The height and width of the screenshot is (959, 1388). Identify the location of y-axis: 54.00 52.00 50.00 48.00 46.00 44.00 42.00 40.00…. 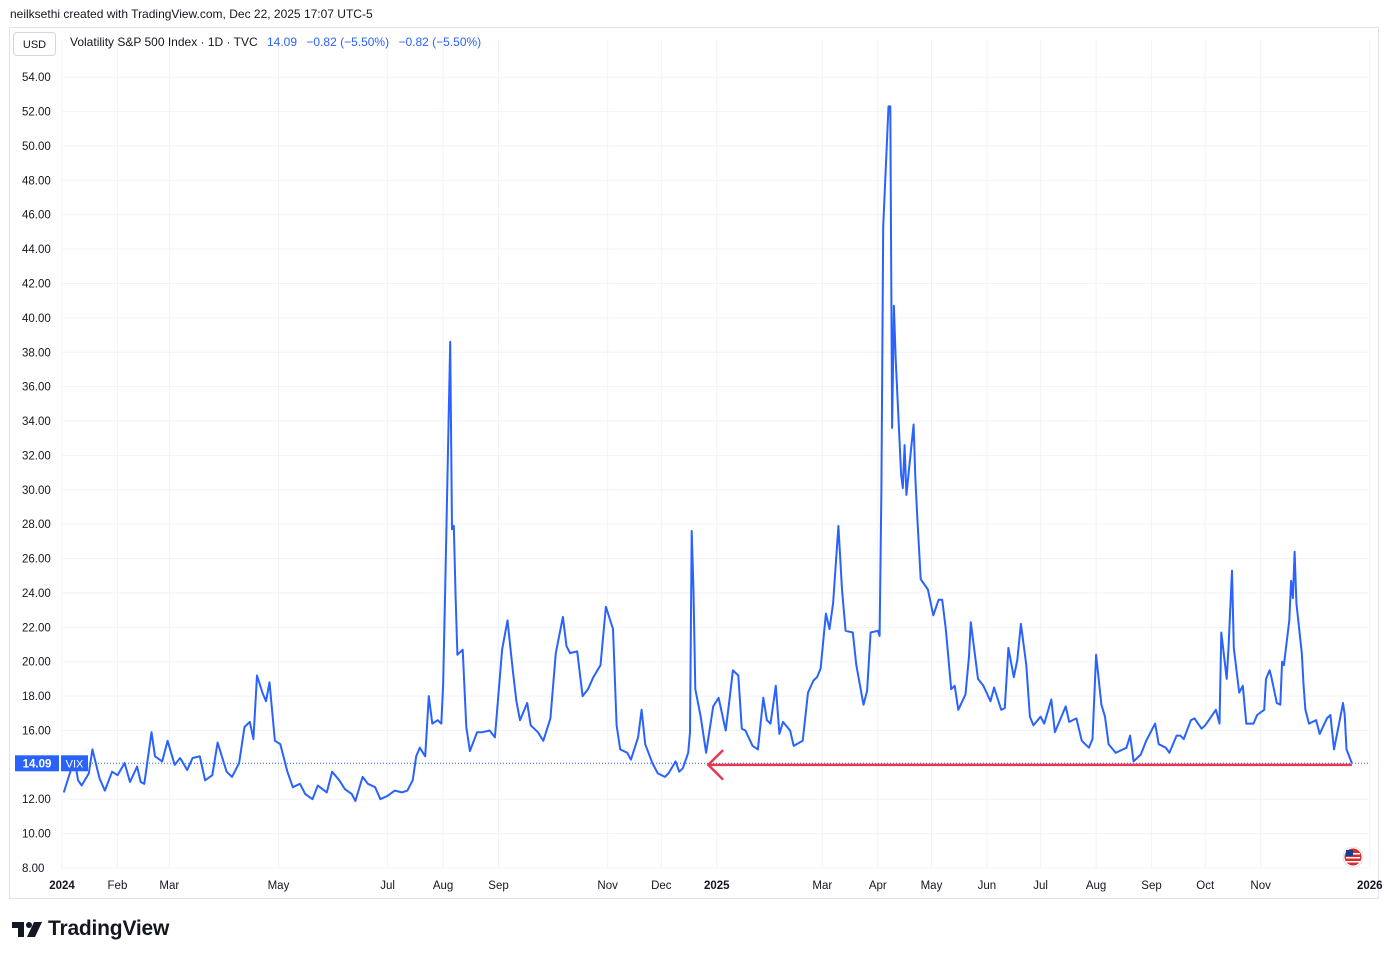
(36, 473).